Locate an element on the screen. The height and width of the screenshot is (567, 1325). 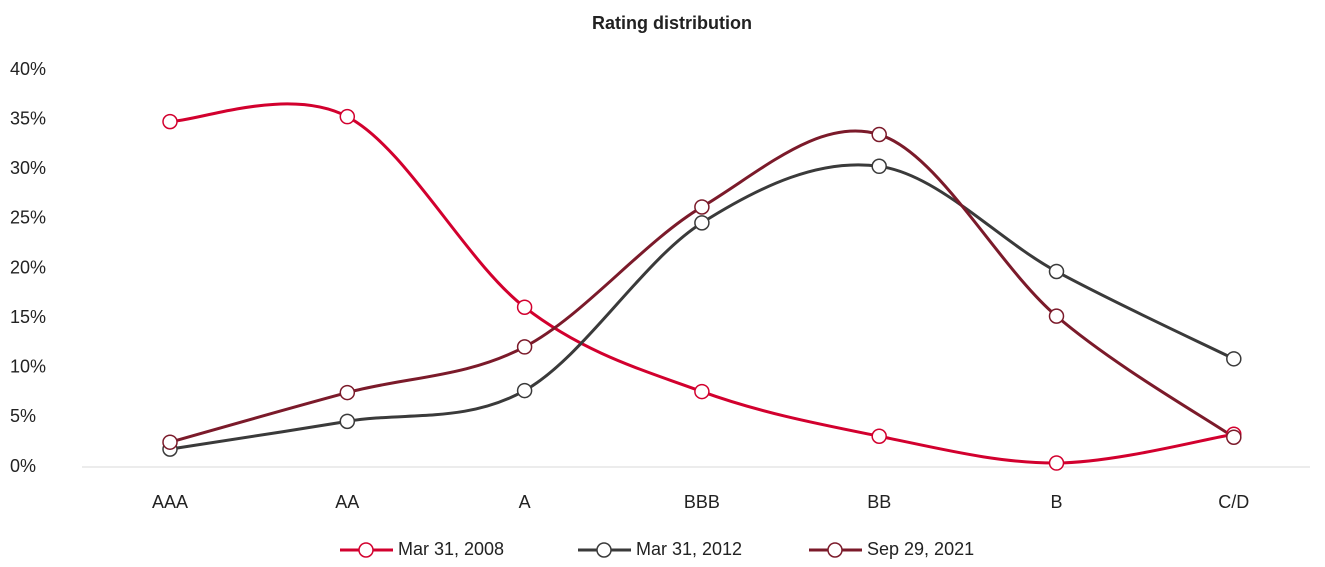
y-tick-label: 20% is located at coordinates (28, 267).